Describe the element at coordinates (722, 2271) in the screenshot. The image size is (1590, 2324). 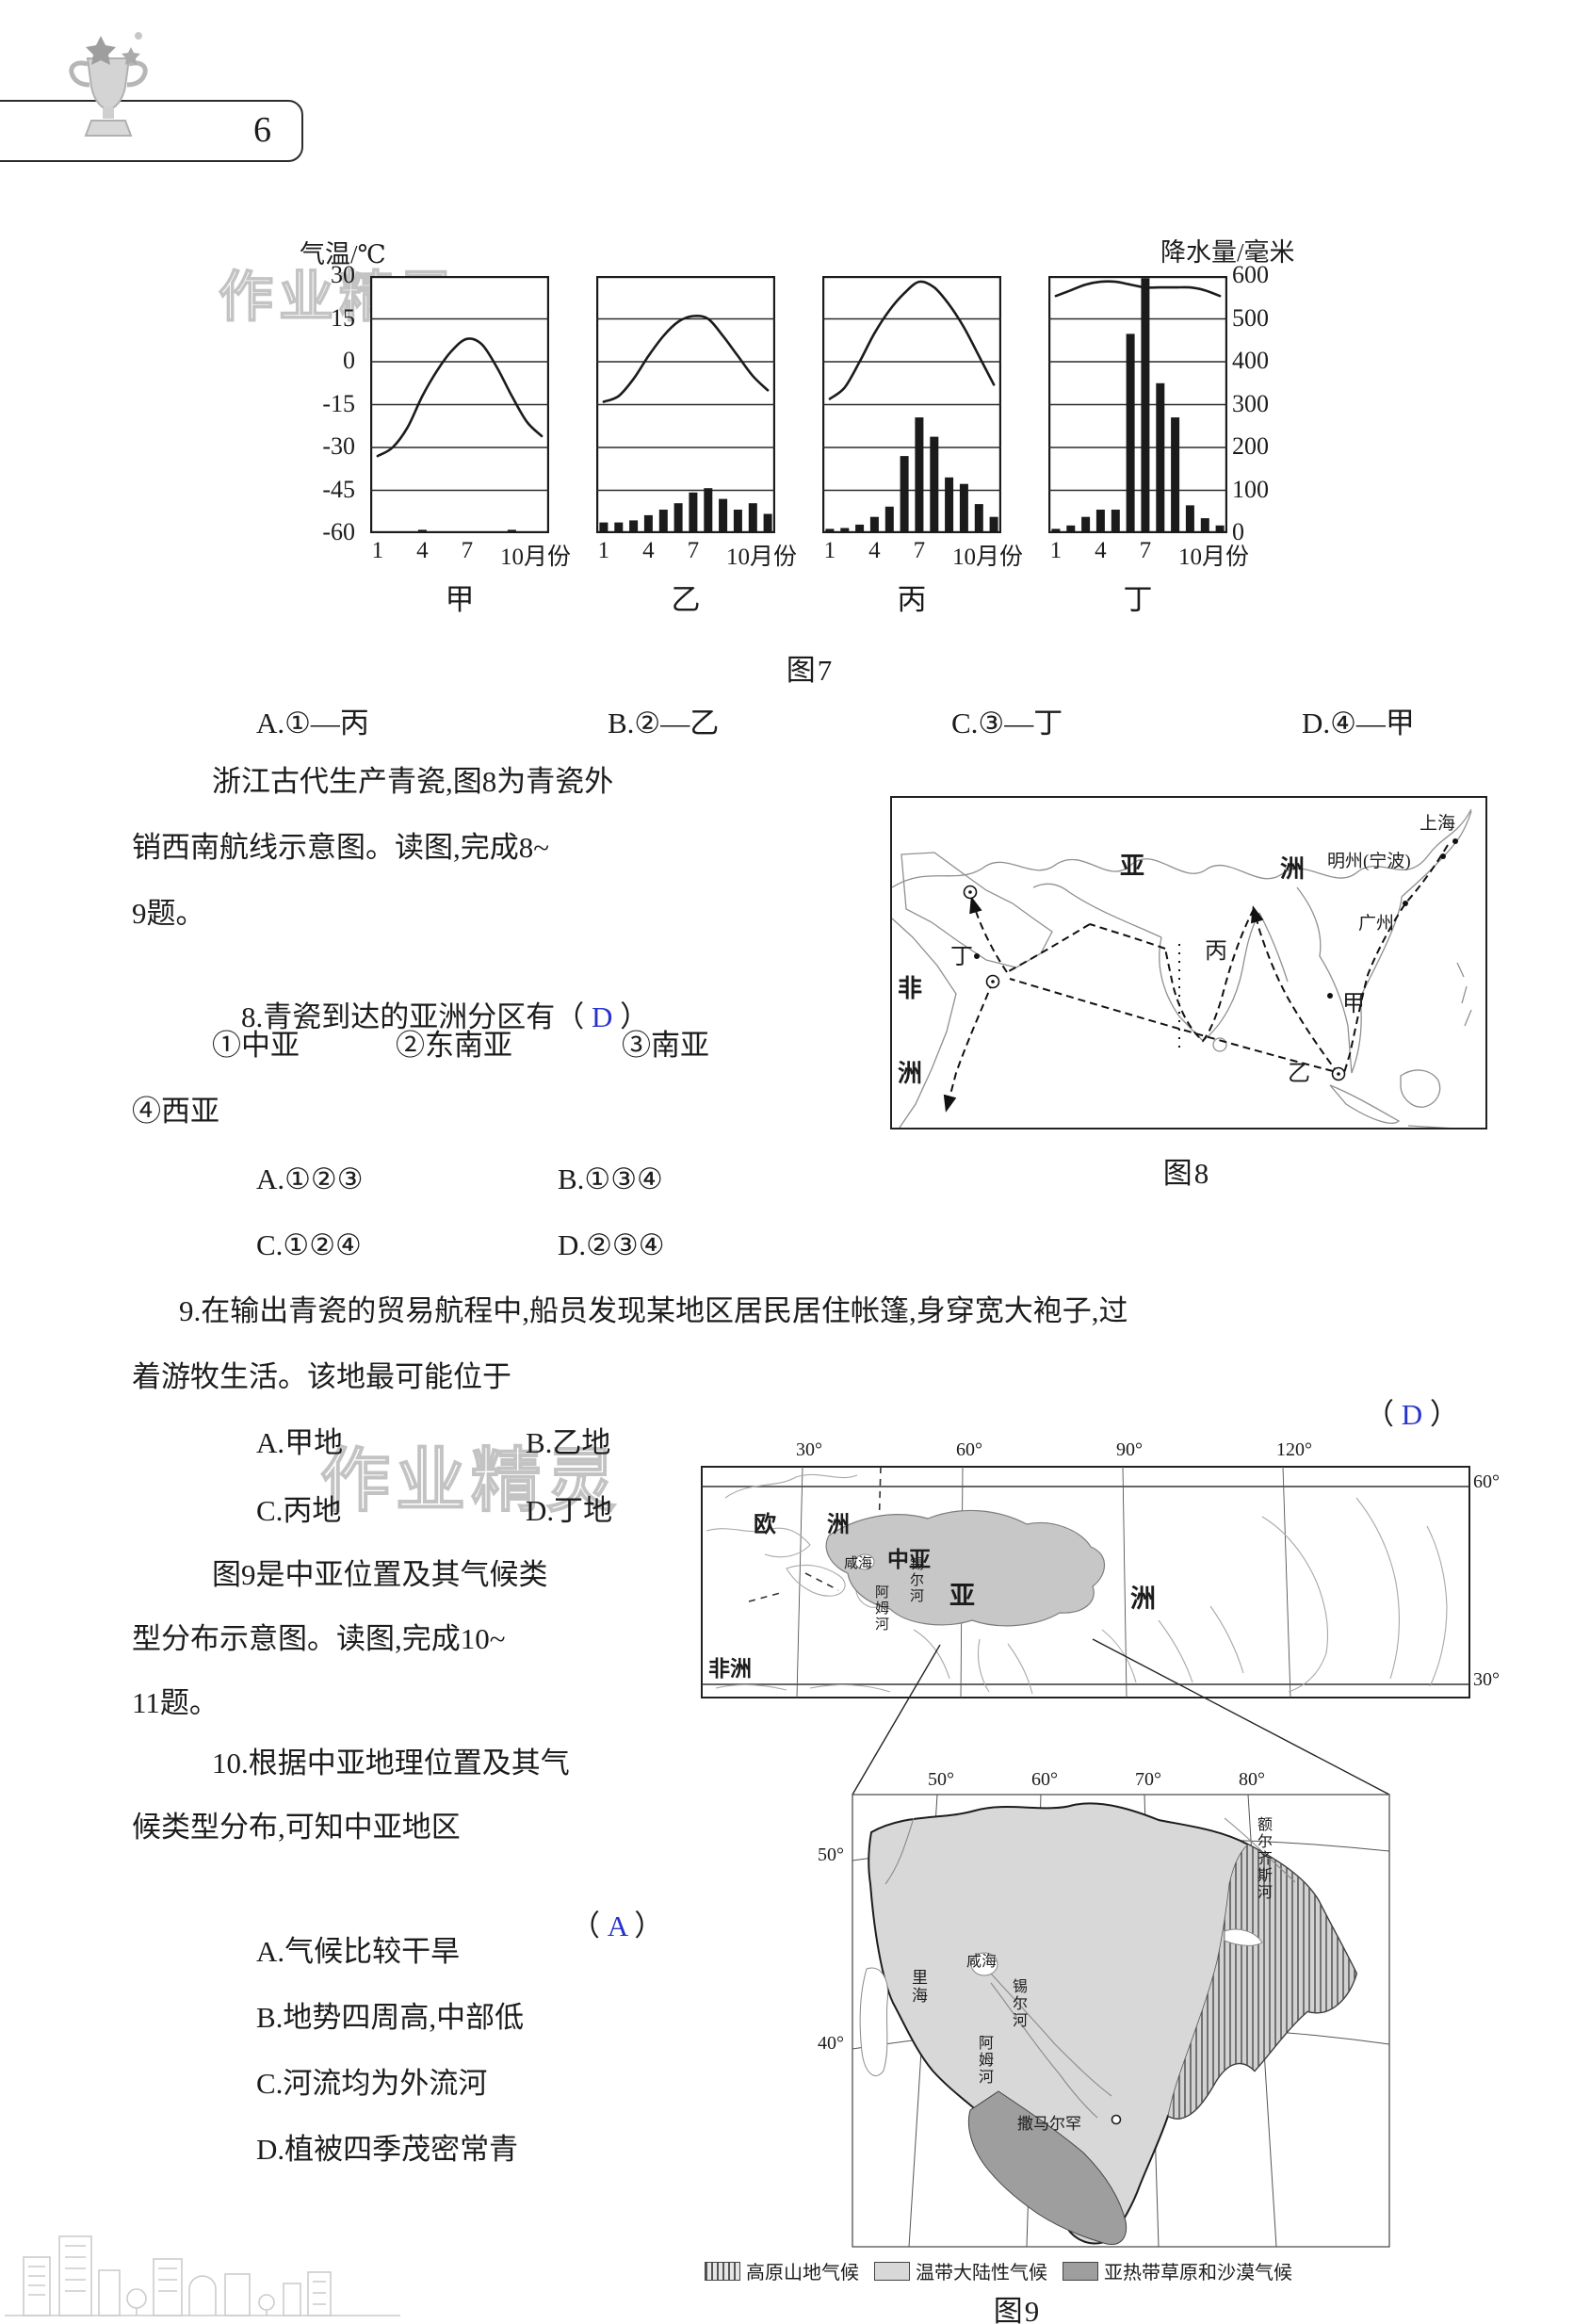
I see `legend-swatch-mountain` at that location.